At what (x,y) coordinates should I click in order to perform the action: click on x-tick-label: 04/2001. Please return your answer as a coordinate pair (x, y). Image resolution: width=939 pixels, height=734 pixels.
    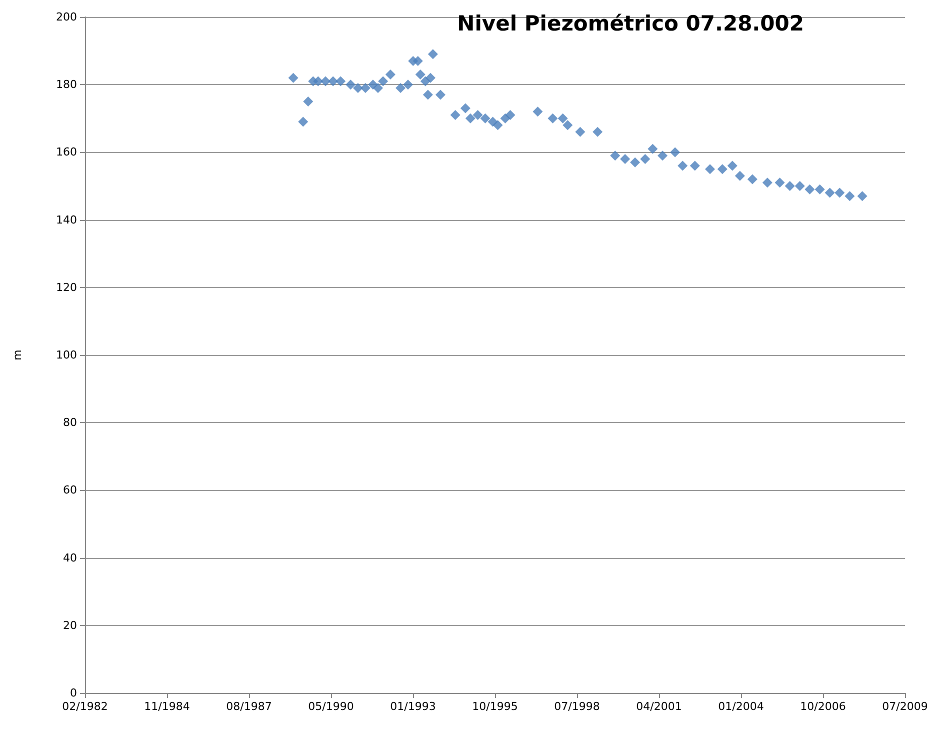
    Looking at the image, I should click on (659, 706).